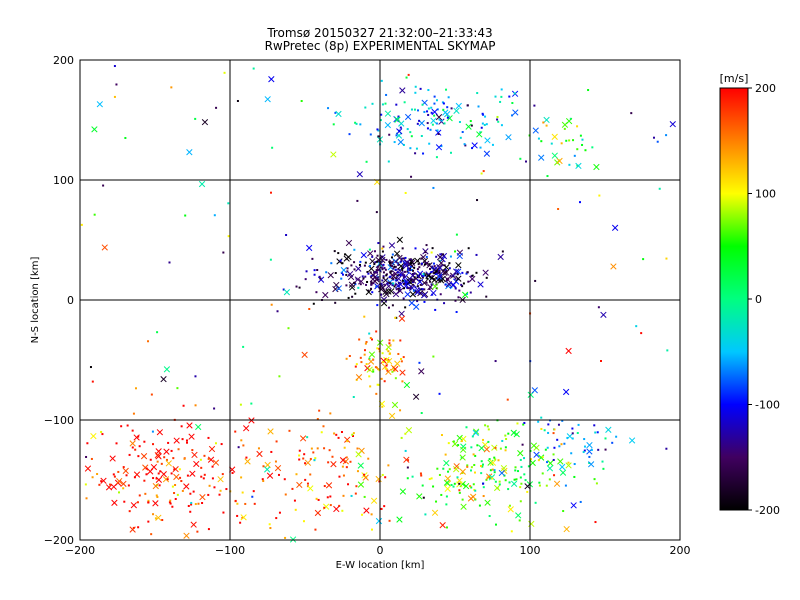  I want to click on colorbar-tick-label: 0, so click(758, 299).